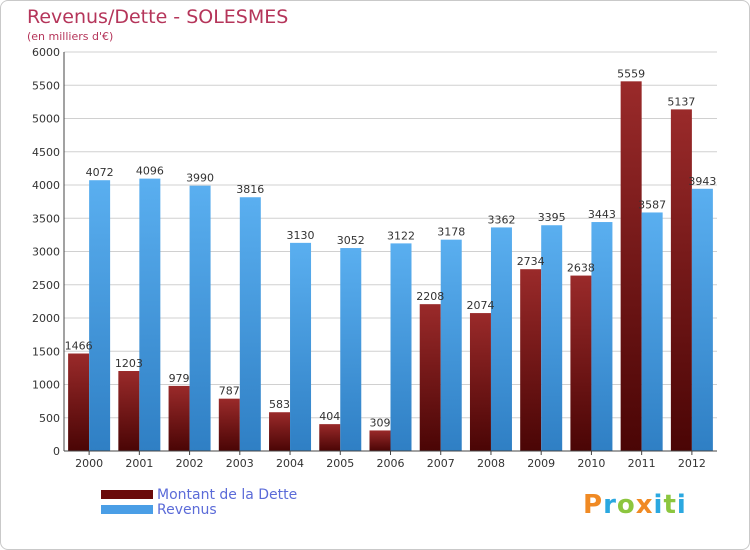 The image size is (750, 550). I want to click on proxiti-logo: Proxiti, so click(635, 505).